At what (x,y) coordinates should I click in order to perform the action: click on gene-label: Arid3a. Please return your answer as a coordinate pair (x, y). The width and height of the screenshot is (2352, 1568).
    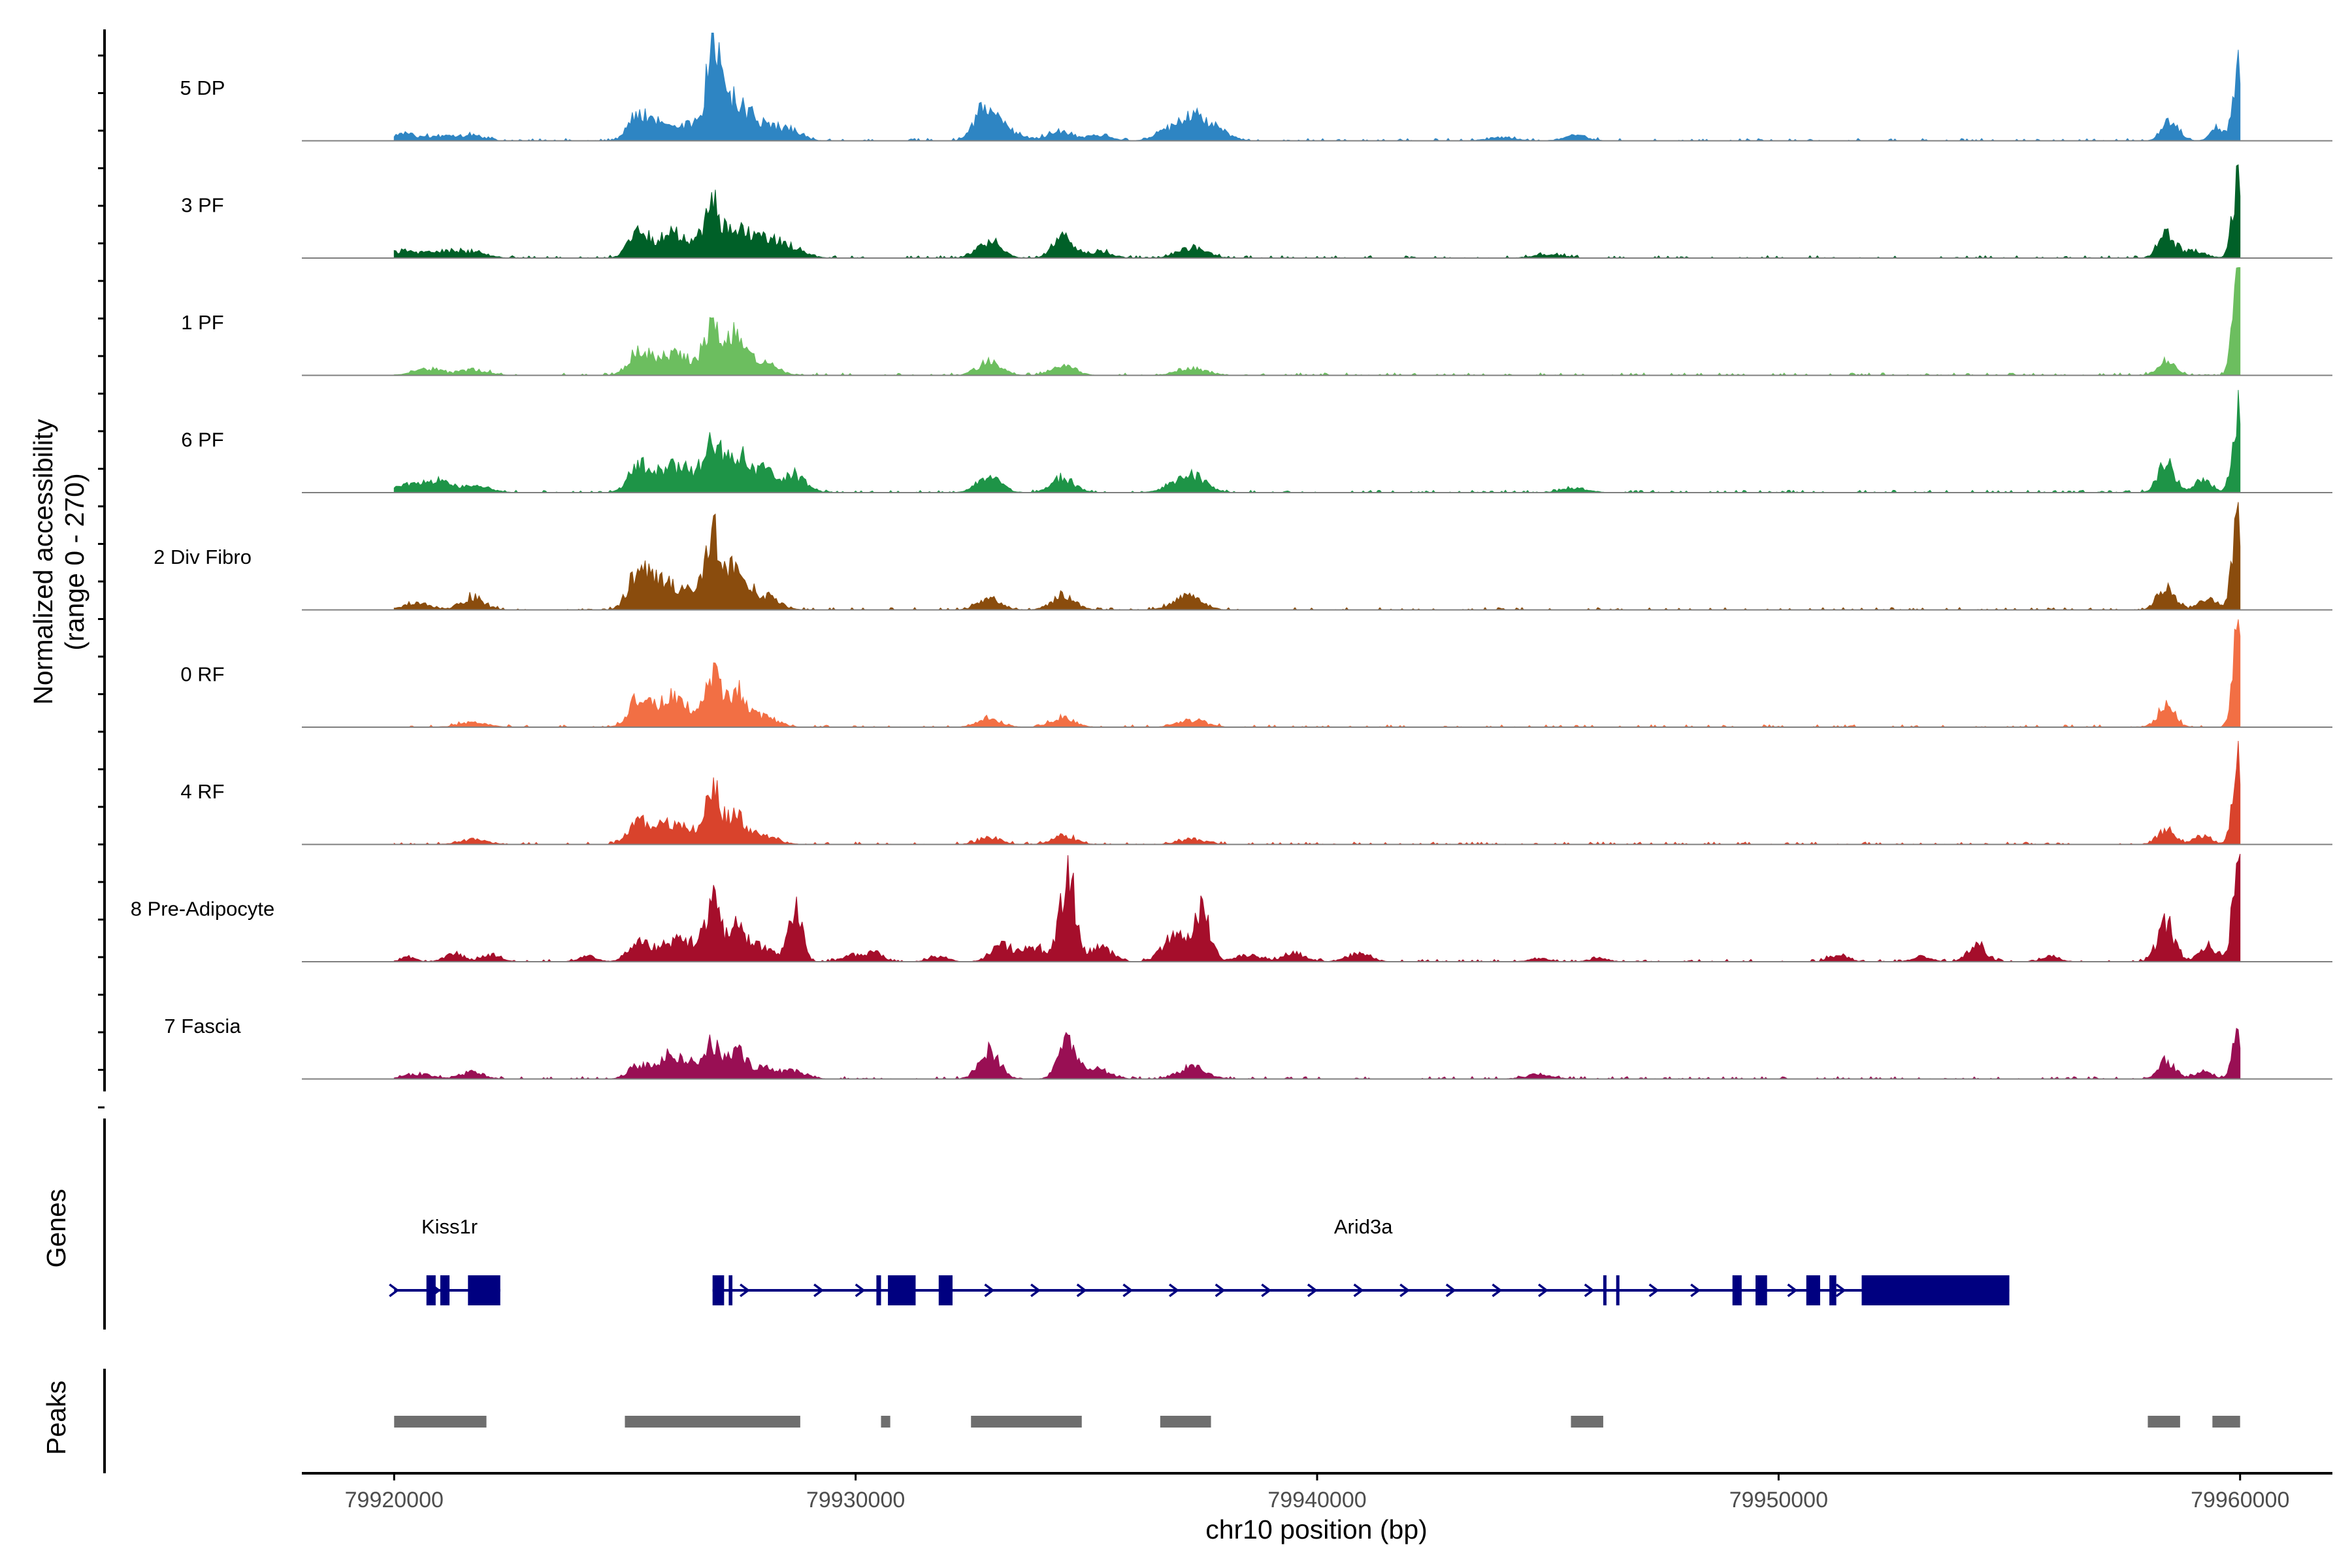
    Looking at the image, I should click on (1363, 1226).